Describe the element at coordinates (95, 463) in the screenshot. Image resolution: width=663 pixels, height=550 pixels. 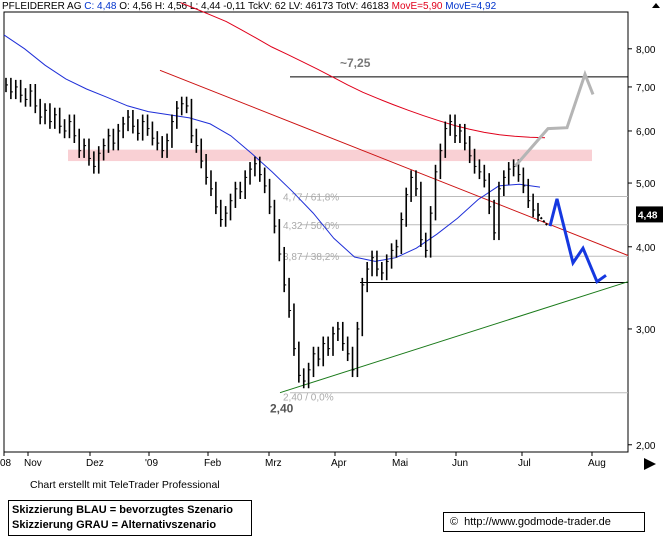
I see `x-tick-label: Dez` at that location.